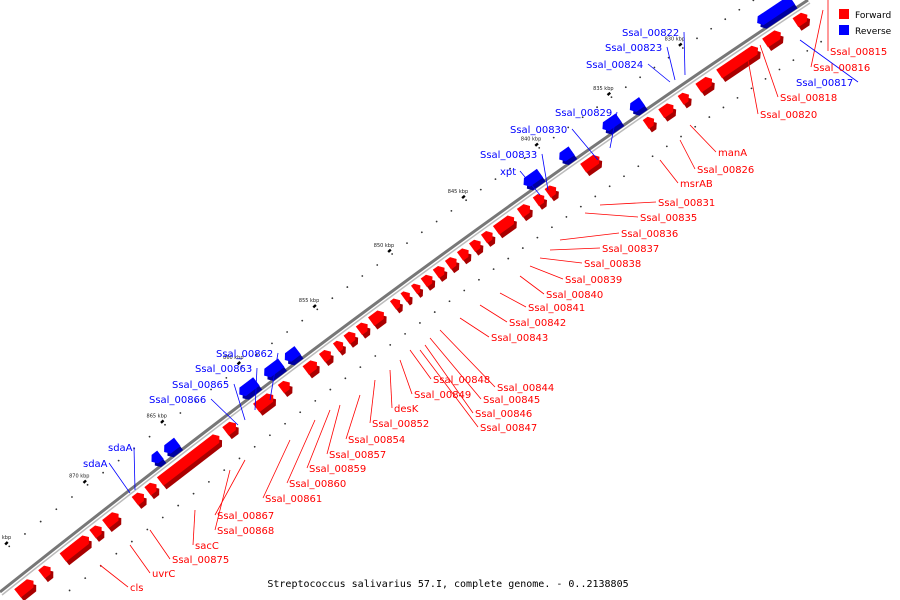 The width and height of the screenshot is (900, 600). Describe the element at coordinates (519, 338) in the screenshot. I see `gene-label: Ssal_00843` at that location.